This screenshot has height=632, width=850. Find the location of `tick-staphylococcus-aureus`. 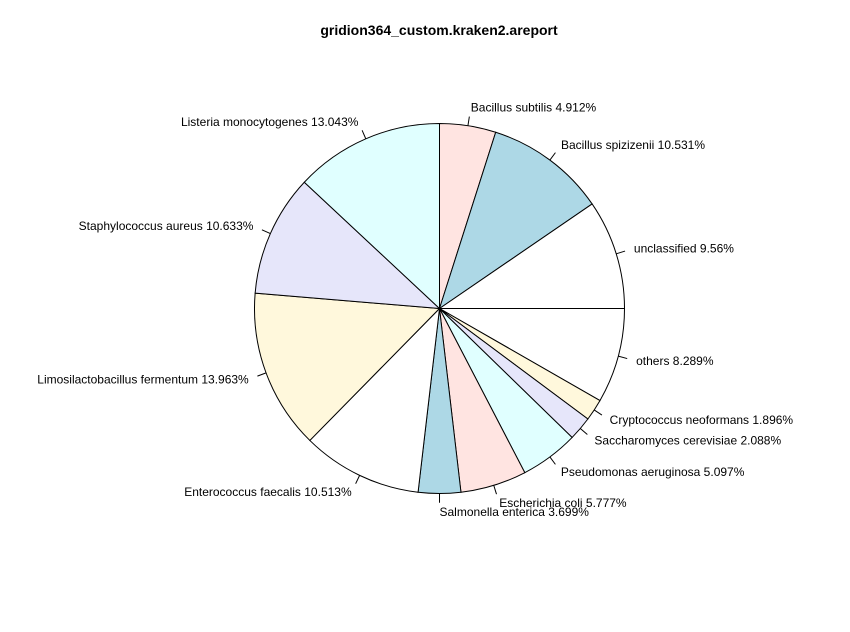

tick-staphylococcus-aureus is located at coordinates (266, 231).